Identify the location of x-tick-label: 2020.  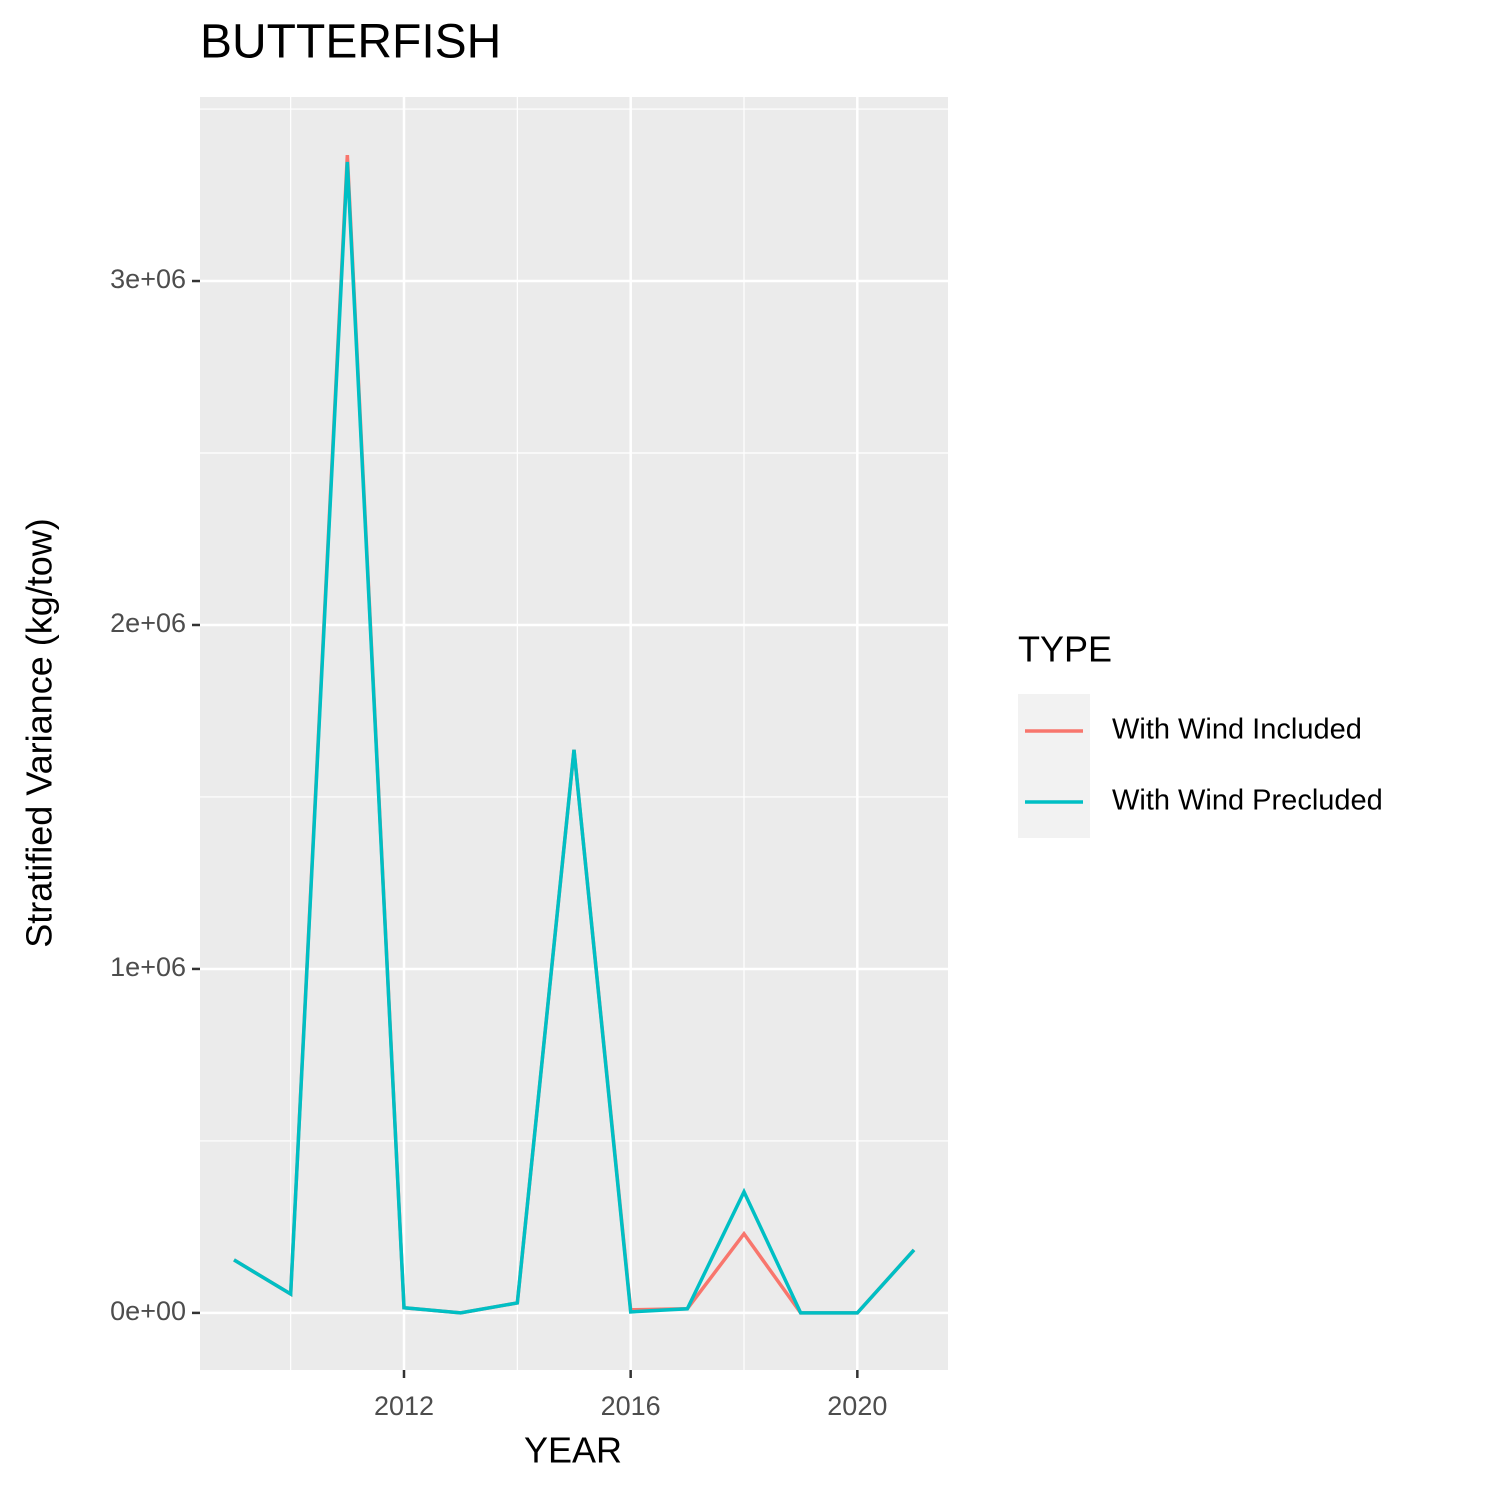
(857, 1406).